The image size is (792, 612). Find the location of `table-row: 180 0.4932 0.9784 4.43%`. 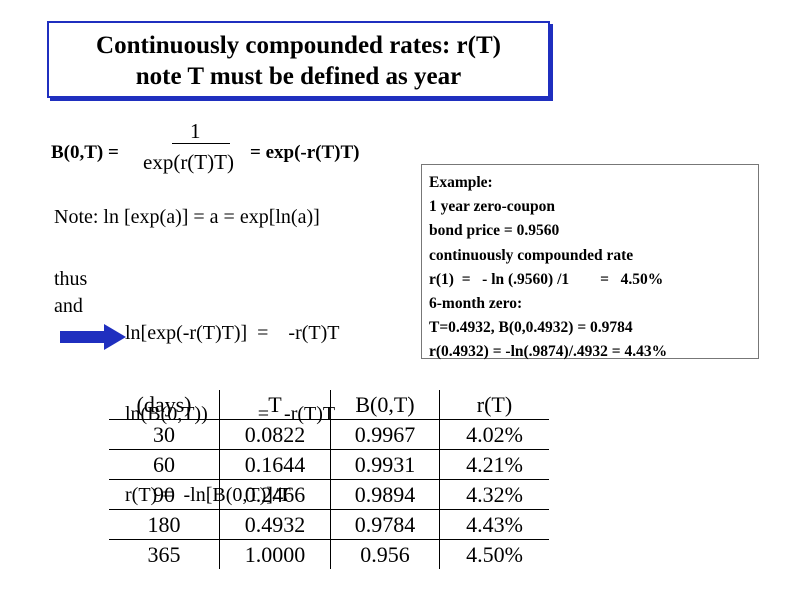

table-row: 180 0.4932 0.9784 4.43% is located at coordinates (329, 524).